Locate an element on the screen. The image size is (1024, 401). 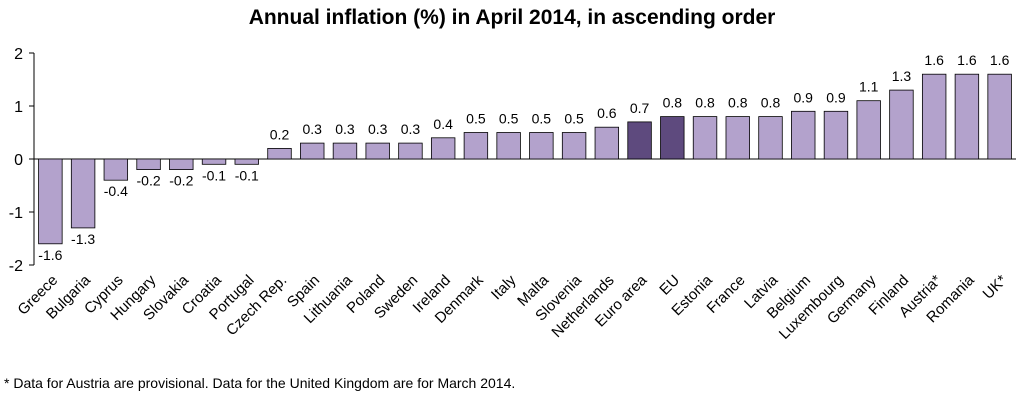
y-tick-label: -1 is located at coordinates (16, 213).